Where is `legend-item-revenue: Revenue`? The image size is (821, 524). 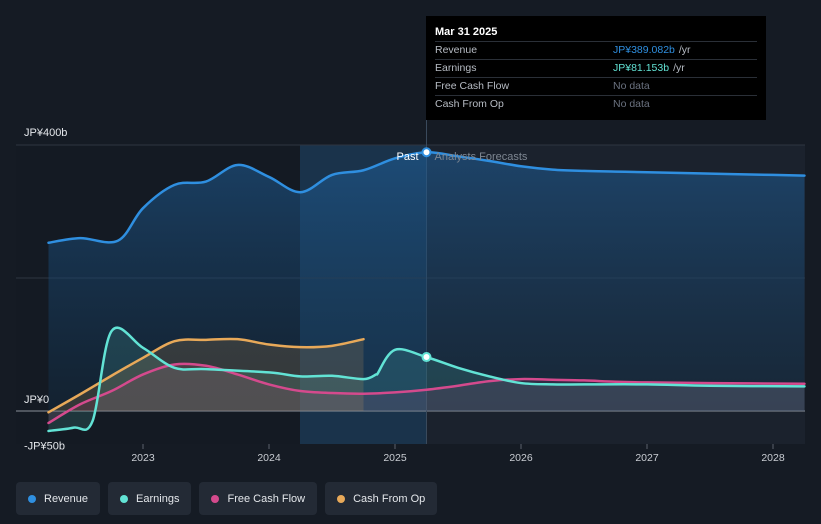
legend-item-revenue: Revenue is located at coordinates (58, 498).